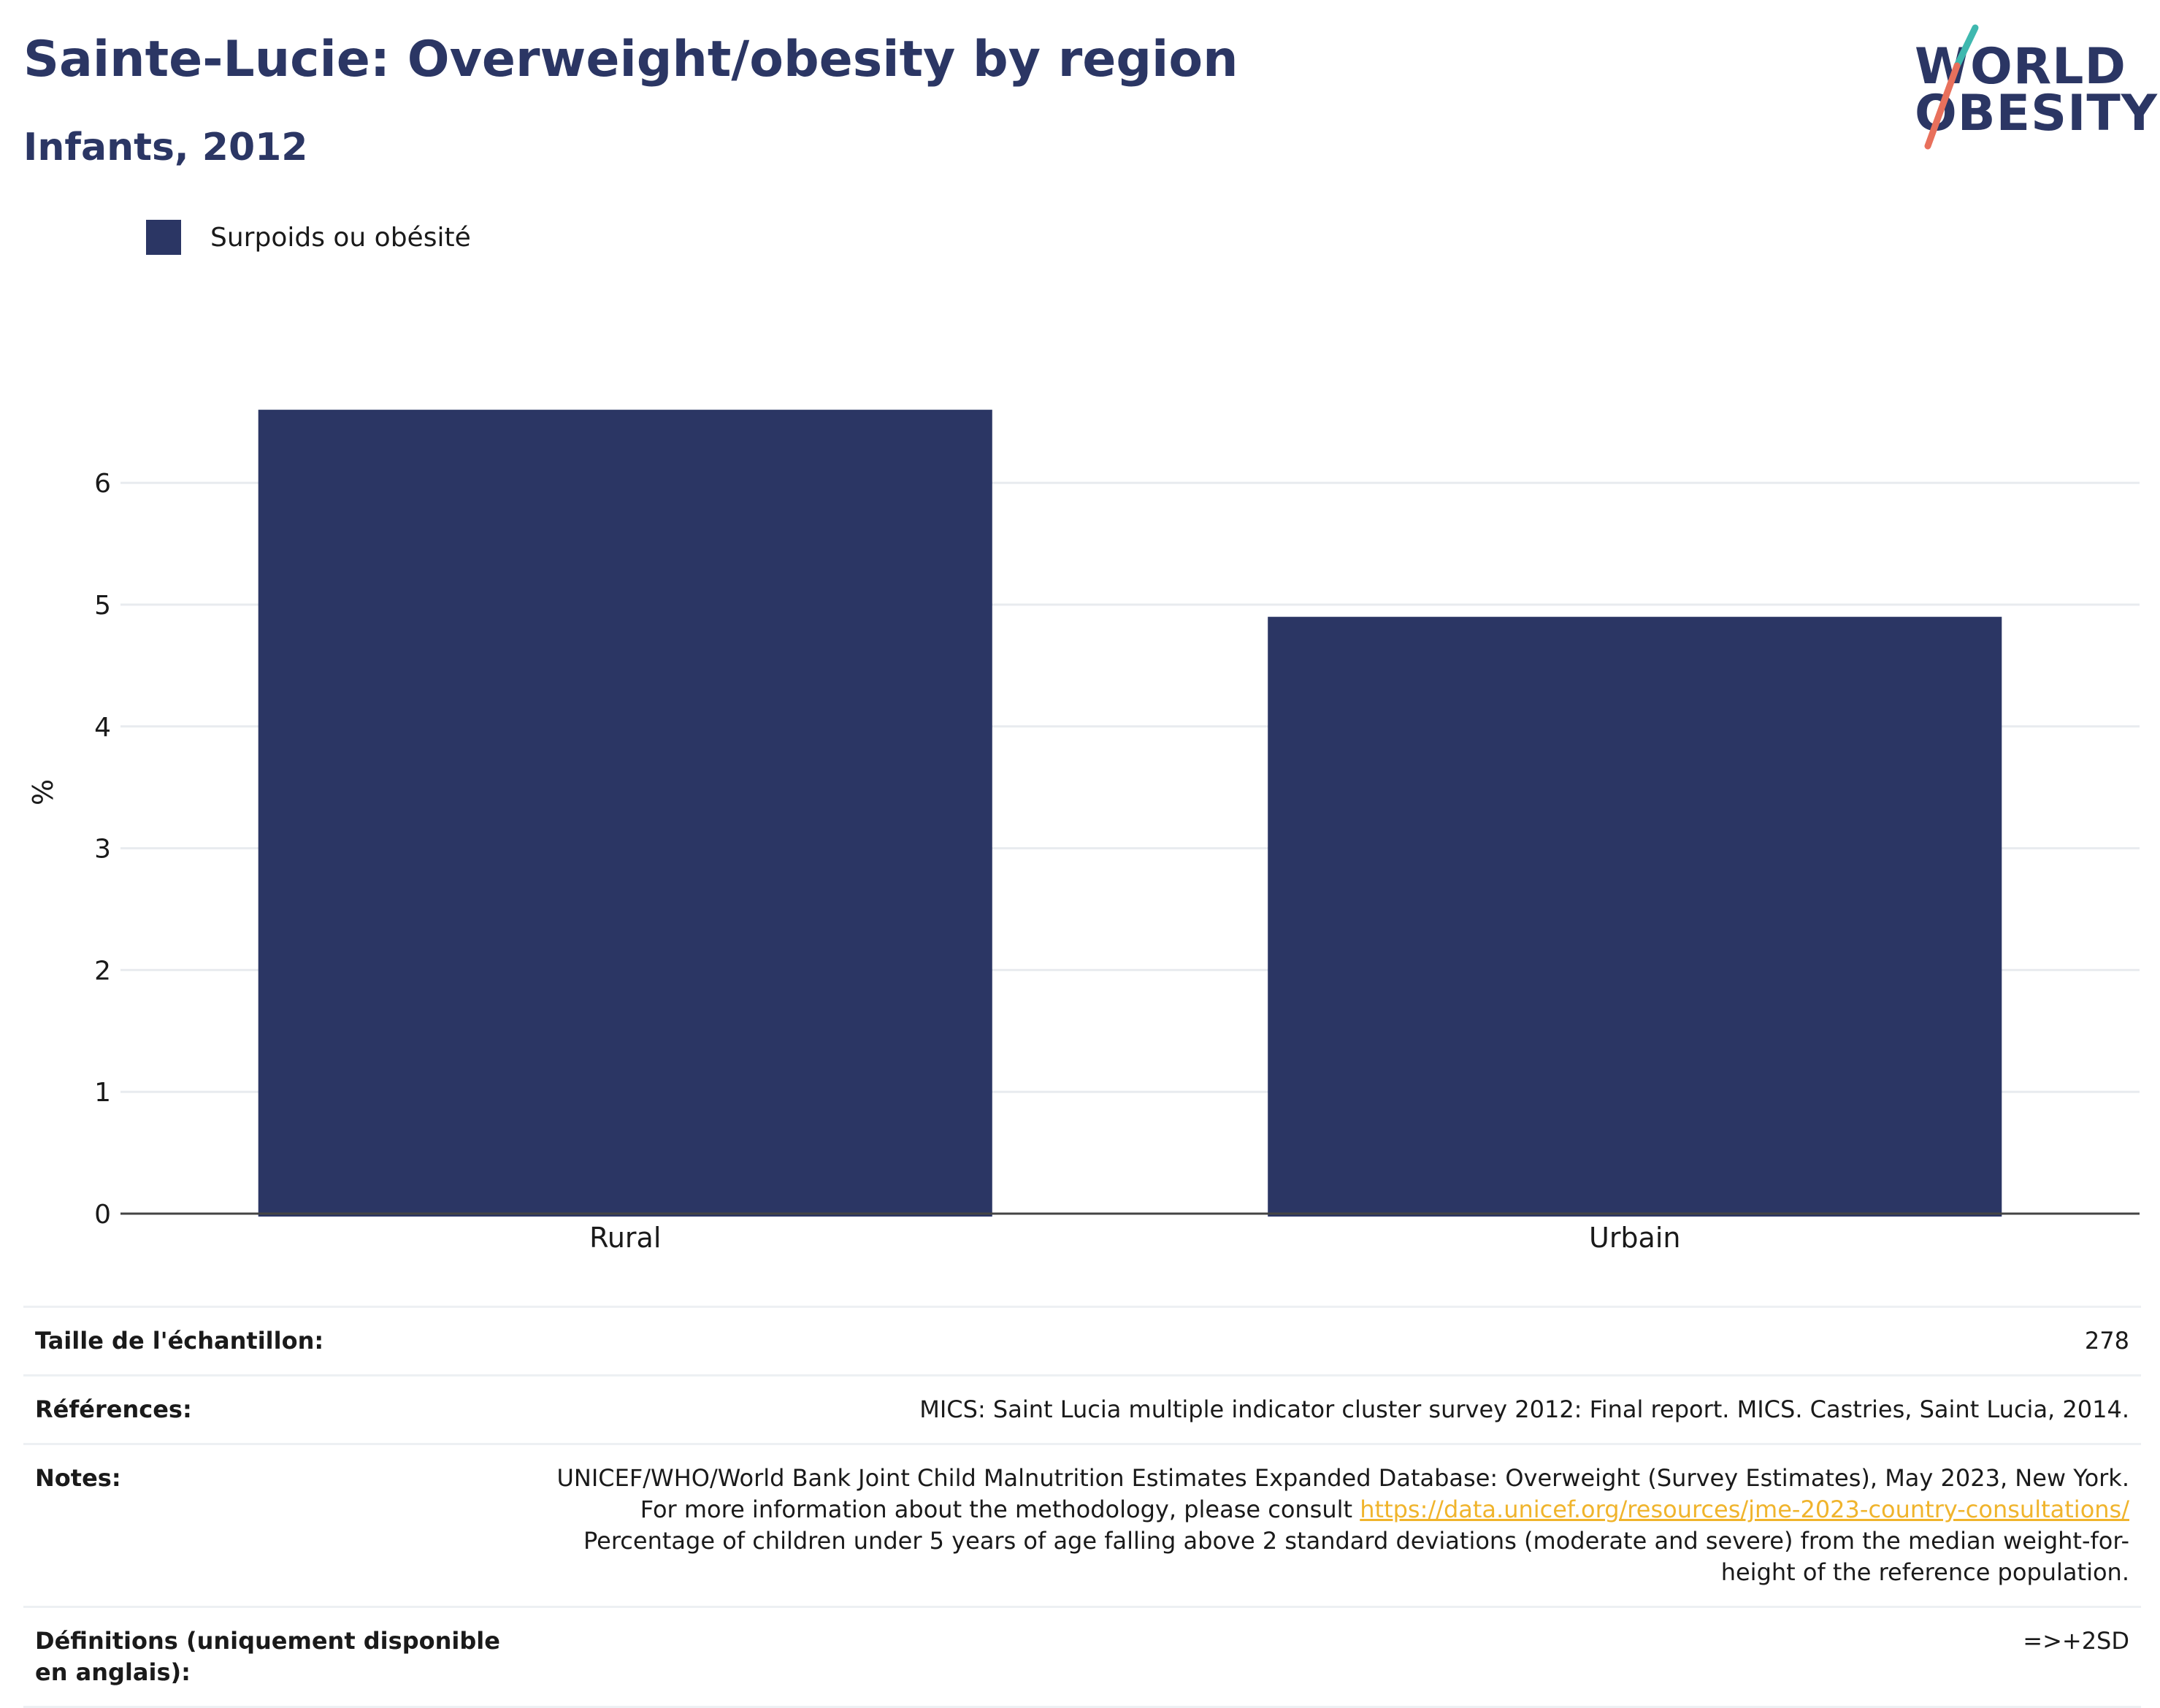  Describe the element at coordinates (165, 147) in the screenshot. I see `page-subtitle: Infants, 2012` at that location.